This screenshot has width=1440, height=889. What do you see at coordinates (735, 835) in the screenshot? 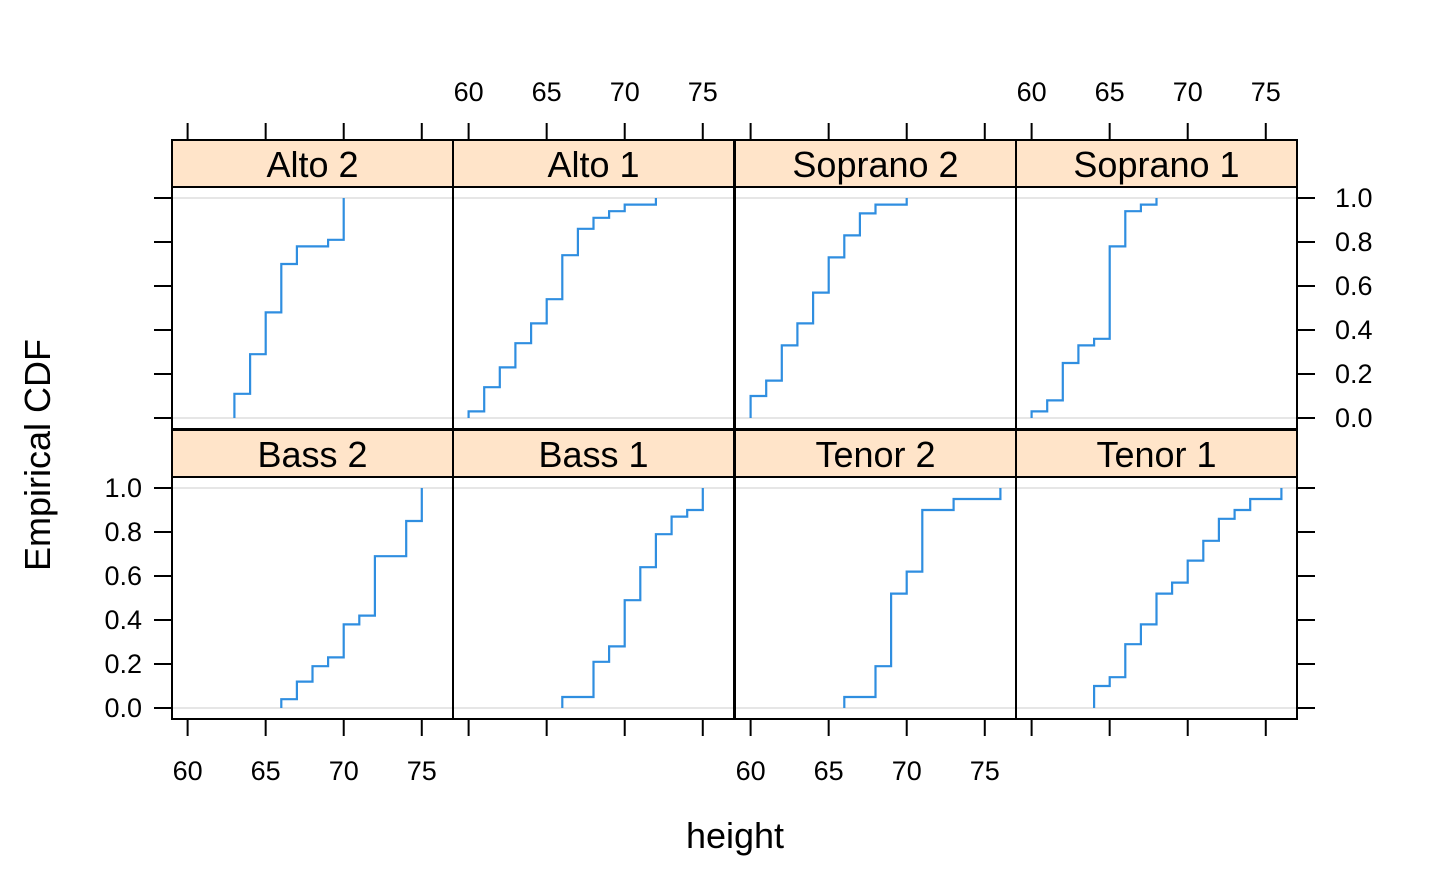
I see `x-axis-title: height` at bounding box center [735, 835].